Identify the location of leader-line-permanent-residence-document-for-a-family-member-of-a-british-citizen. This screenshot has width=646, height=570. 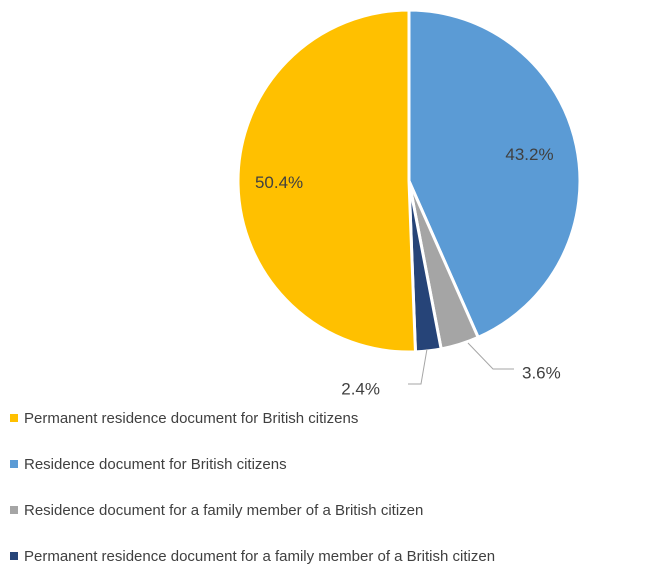
(418, 366).